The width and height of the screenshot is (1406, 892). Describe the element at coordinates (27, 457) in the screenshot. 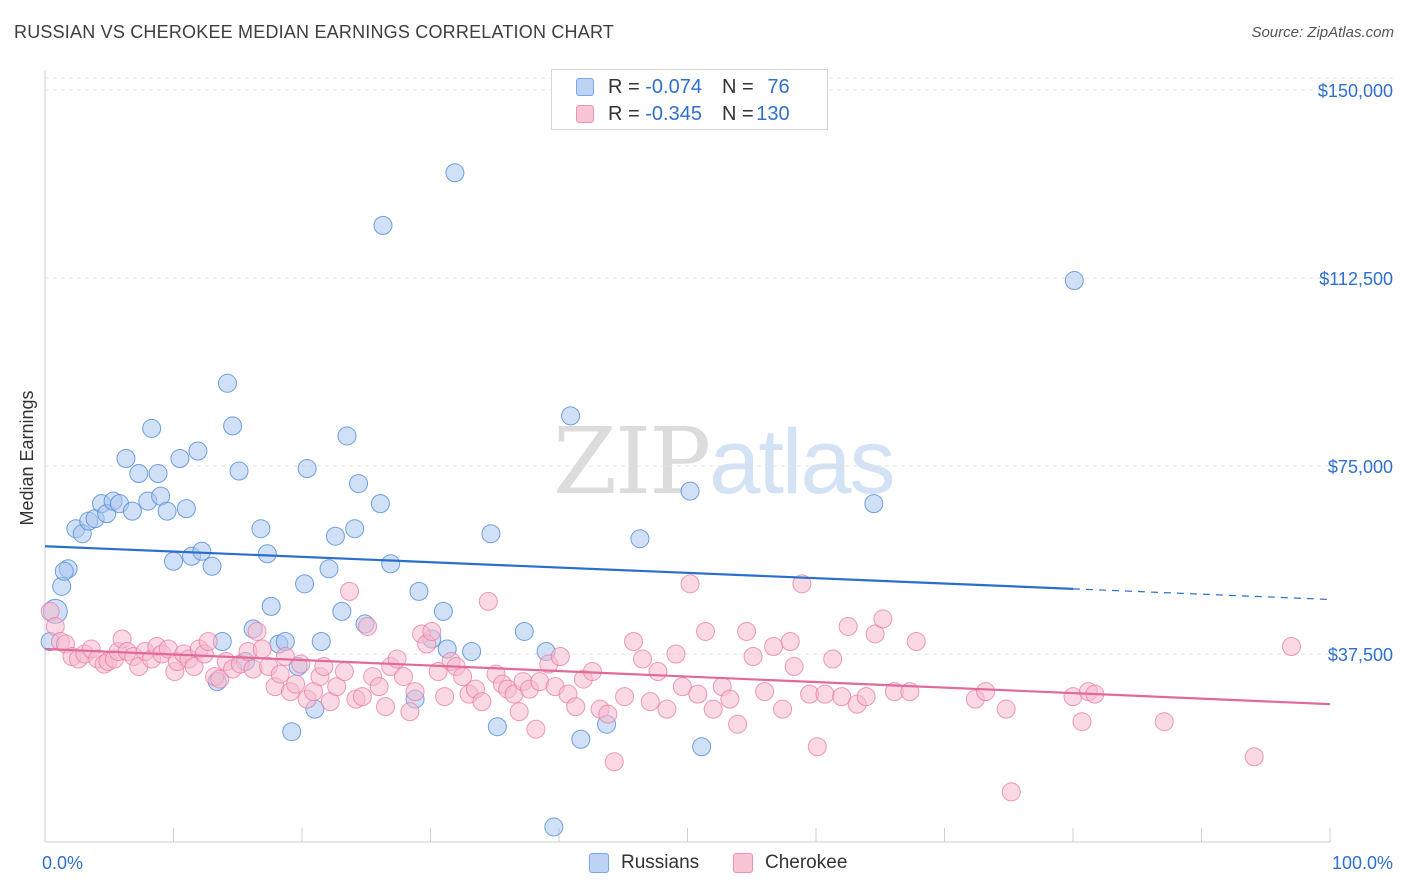

I see `y-axis-label: Median Earnings` at that location.